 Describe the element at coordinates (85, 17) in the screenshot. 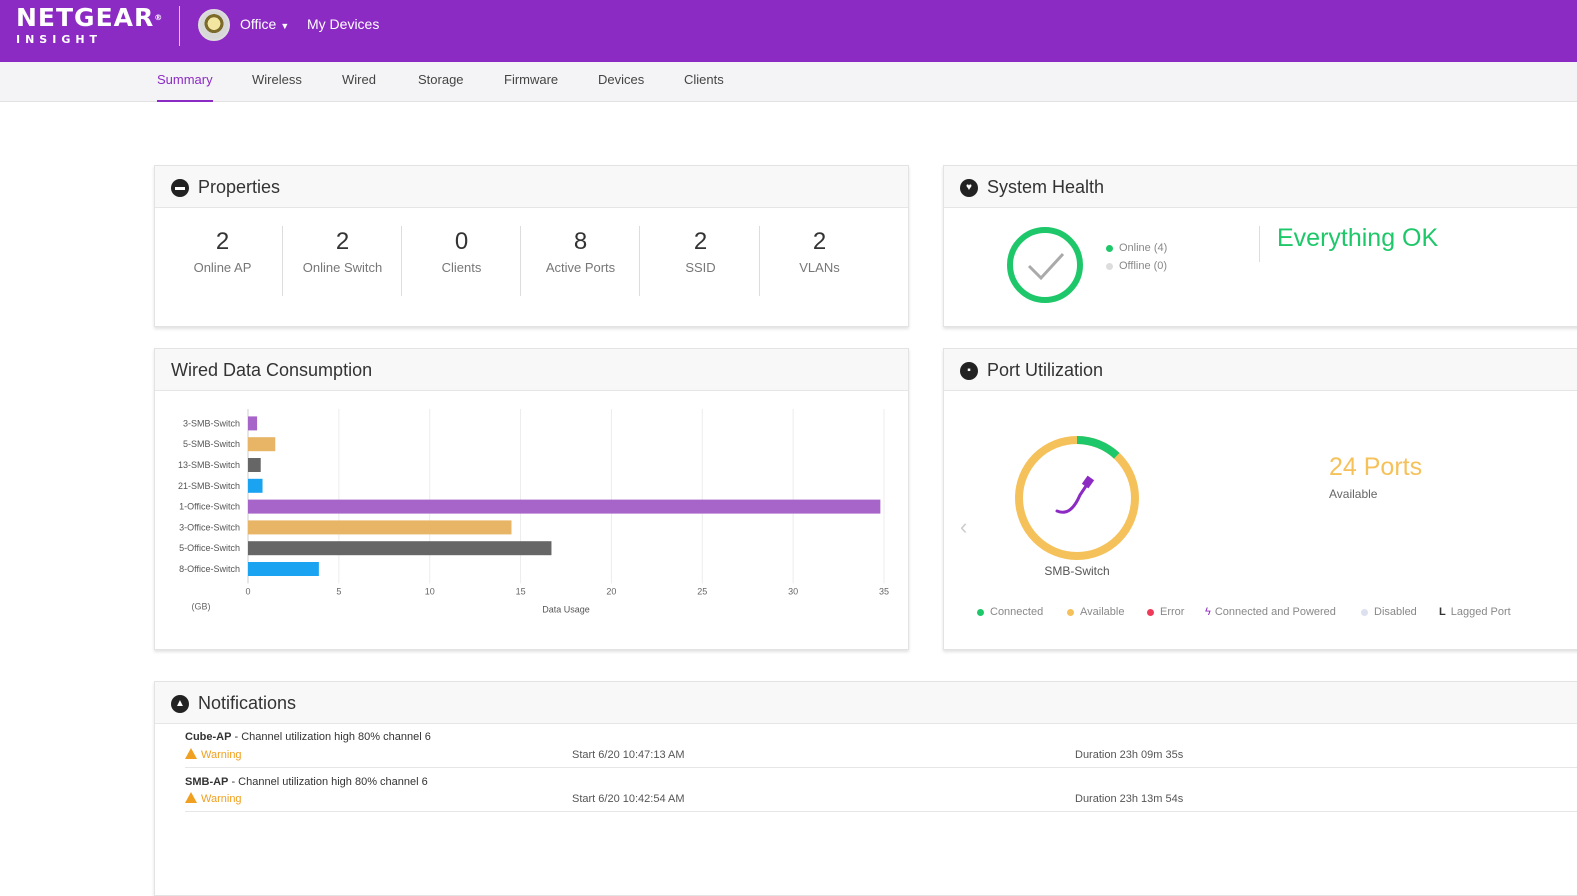

I see `brand-name: NETGEAR` at that location.